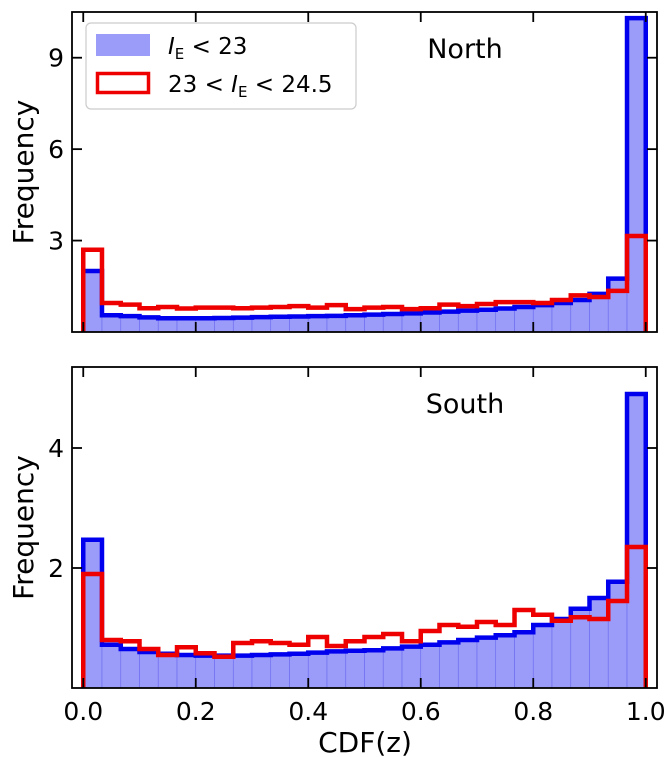 Image resolution: width=666 pixels, height=757 pixels. I want to click on legend-swatch-outline, so click(123, 83).